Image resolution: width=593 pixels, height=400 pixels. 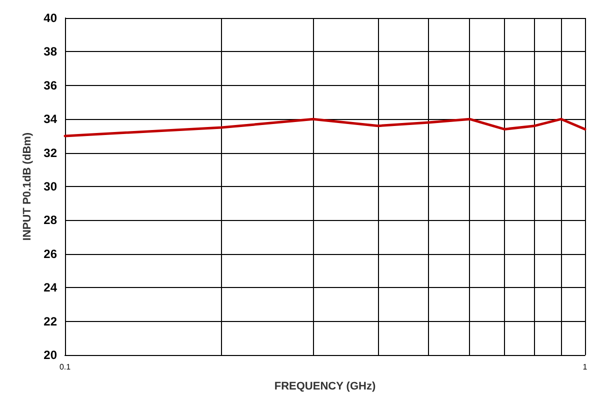 What do you see at coordinates (27, 186) in the screenshot?
I see `y-axis-title: INPUT P0.1dB (dBm)` at bounding box center [27, 186].